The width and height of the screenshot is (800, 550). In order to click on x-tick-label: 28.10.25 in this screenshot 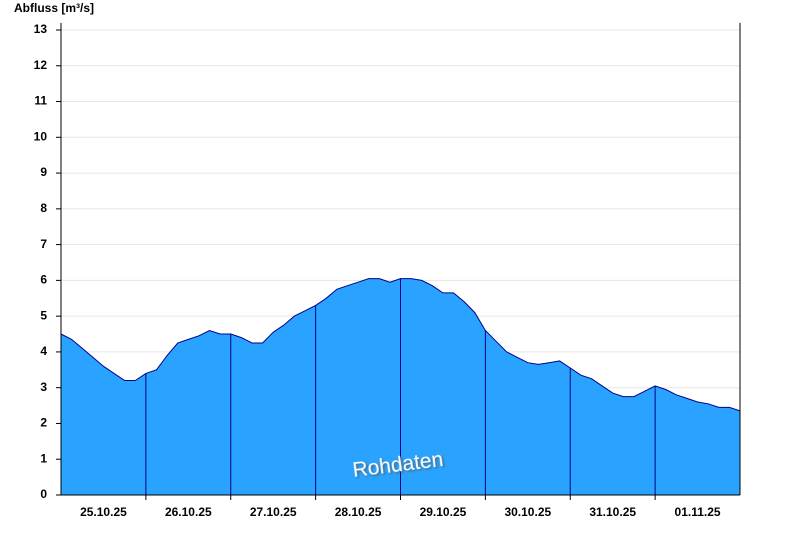, I will do `click(358, 512)`.